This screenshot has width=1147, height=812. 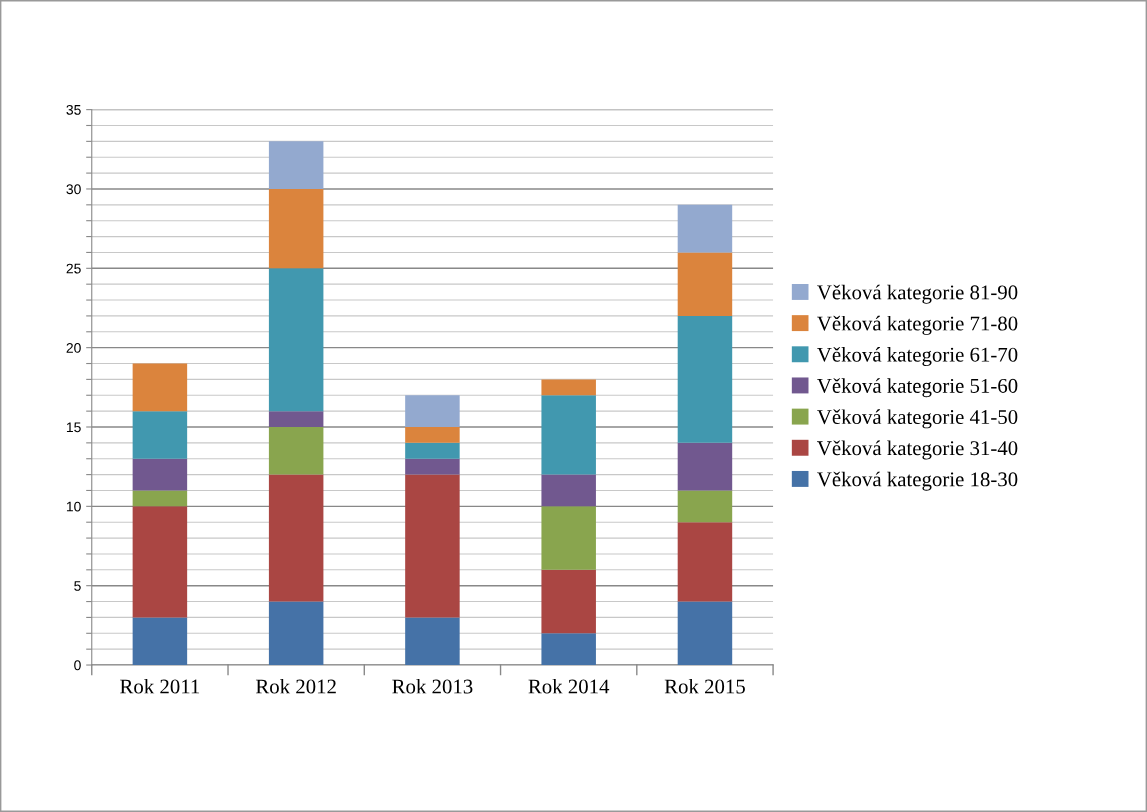 I want to click on y-tick-label: 20, so click(x=73, y=347).